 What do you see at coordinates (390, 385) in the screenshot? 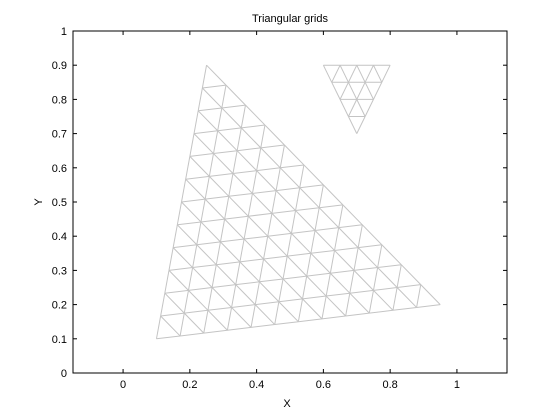
I see `x-tick-label: 0.8` at bounding box center [390, 385].